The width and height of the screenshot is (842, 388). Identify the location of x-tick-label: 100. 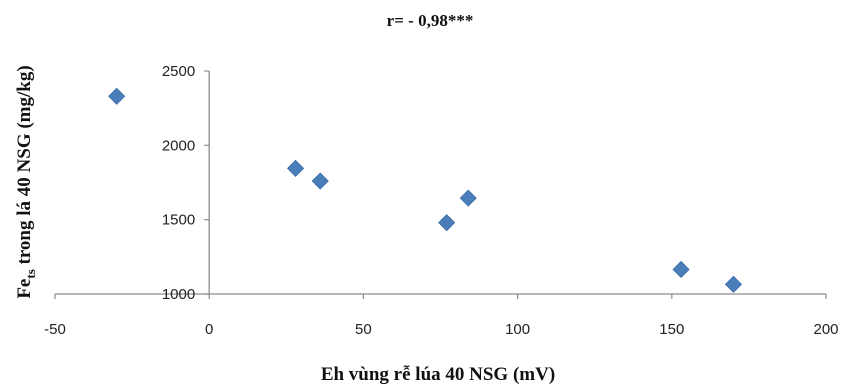
(517, 329).